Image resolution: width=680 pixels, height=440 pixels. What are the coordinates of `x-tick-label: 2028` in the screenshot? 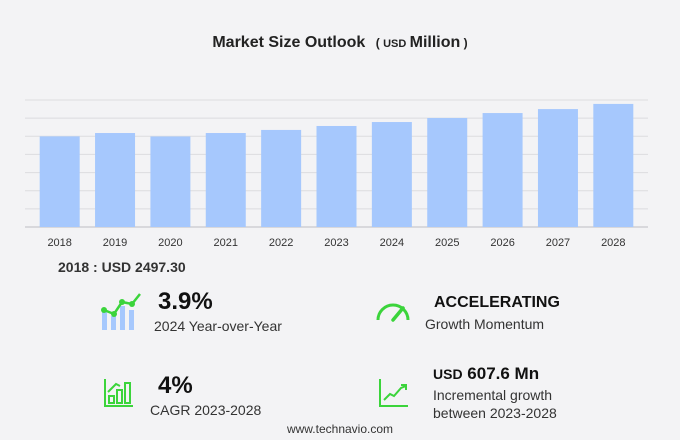 It's located at (613, 243).